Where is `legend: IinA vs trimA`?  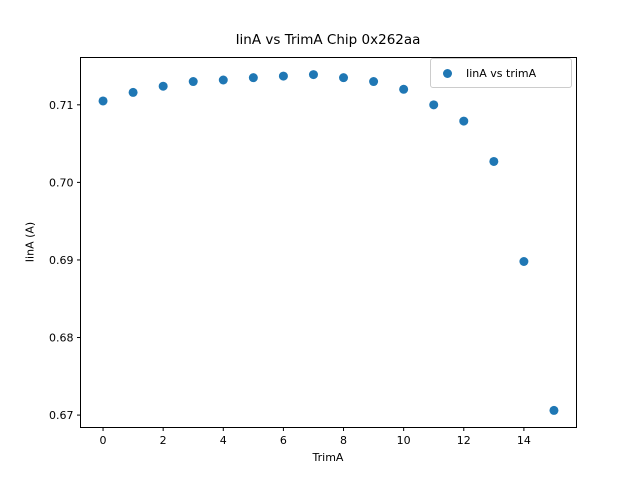 legend: IinA vs trimA is located at coordinates (501, 73).